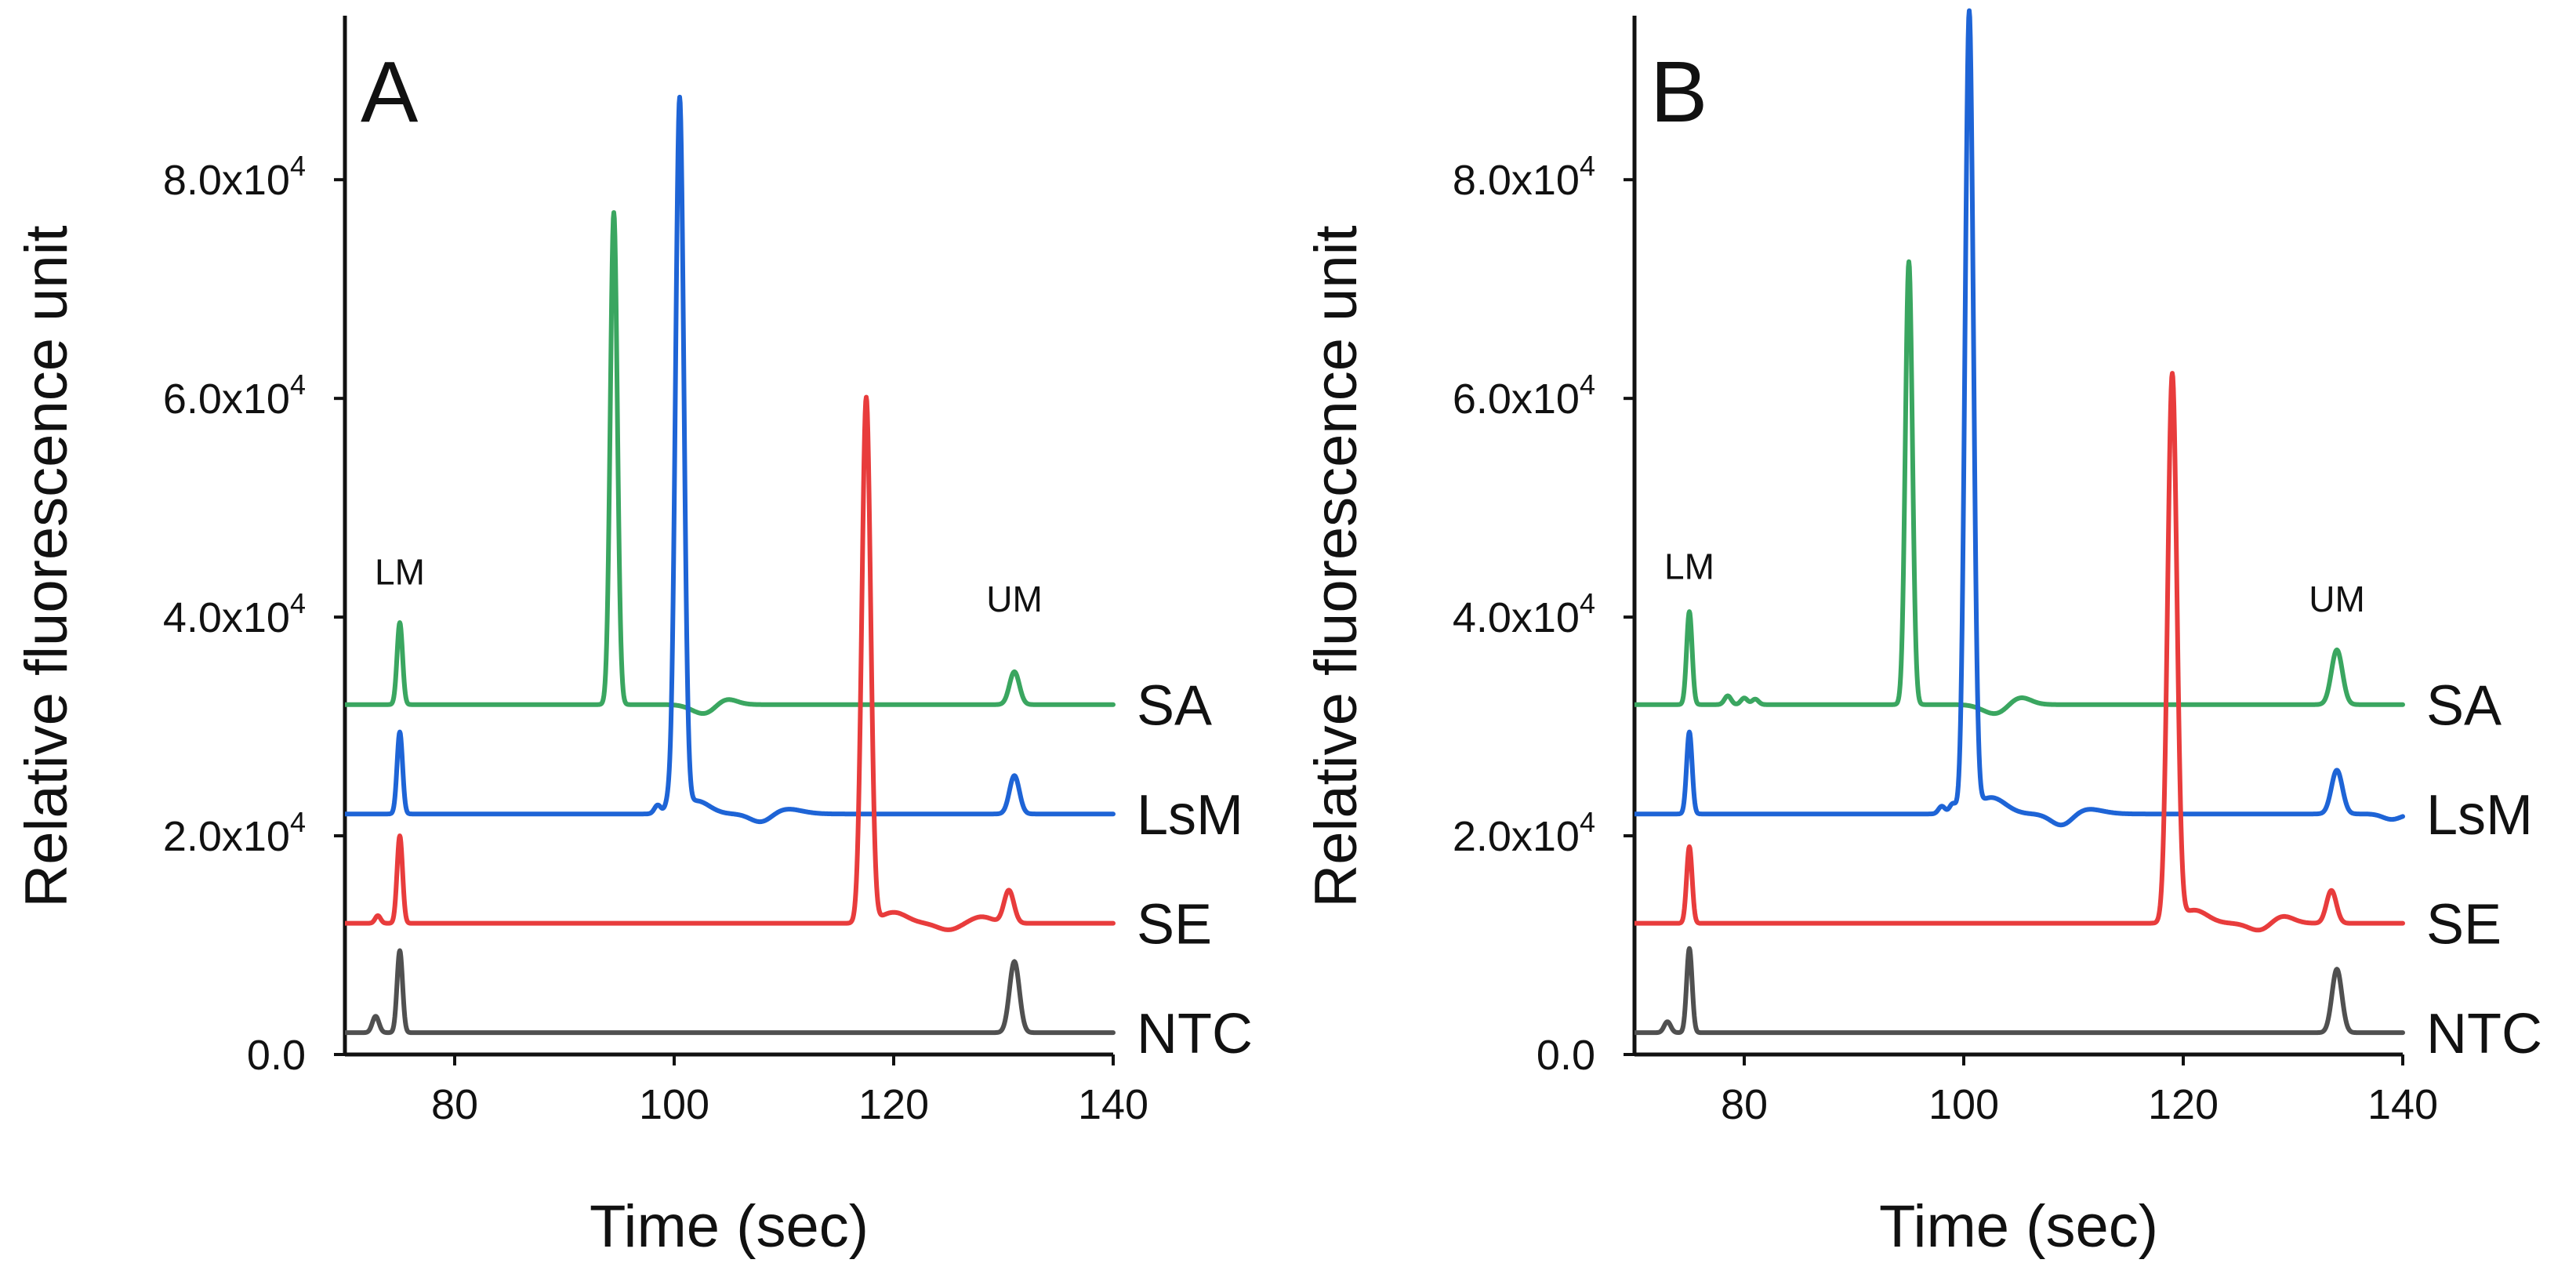  Describe the element at coordinates (1678, 92) in the screenshot. I see `panel-label: B` at that location.